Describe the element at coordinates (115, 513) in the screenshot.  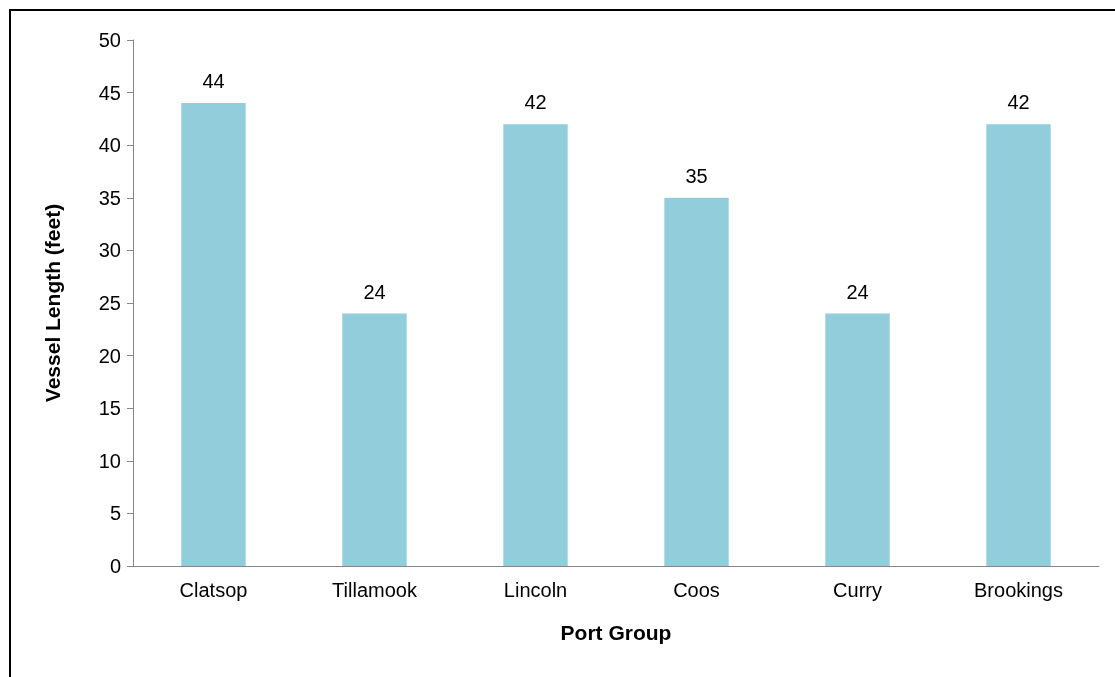
I see `y-tick-label: 5` at that location.